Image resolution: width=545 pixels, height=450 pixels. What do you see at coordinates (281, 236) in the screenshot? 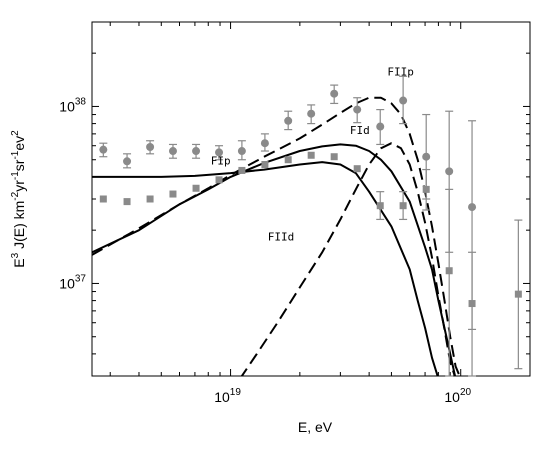
I see `annotation-fiid: FIId` at bounding box center [281, 236].